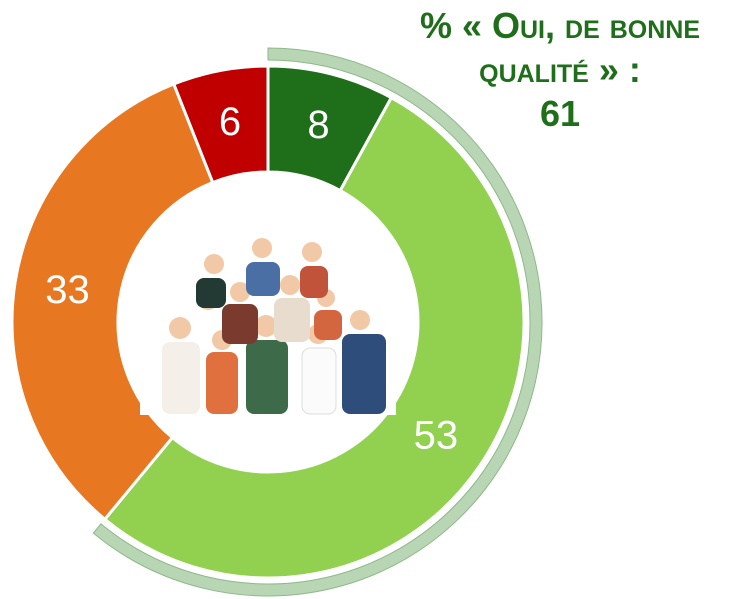 The height and width of the screenshot is (599, 740). I want to click on slice-label: 53, so click(436, 436).